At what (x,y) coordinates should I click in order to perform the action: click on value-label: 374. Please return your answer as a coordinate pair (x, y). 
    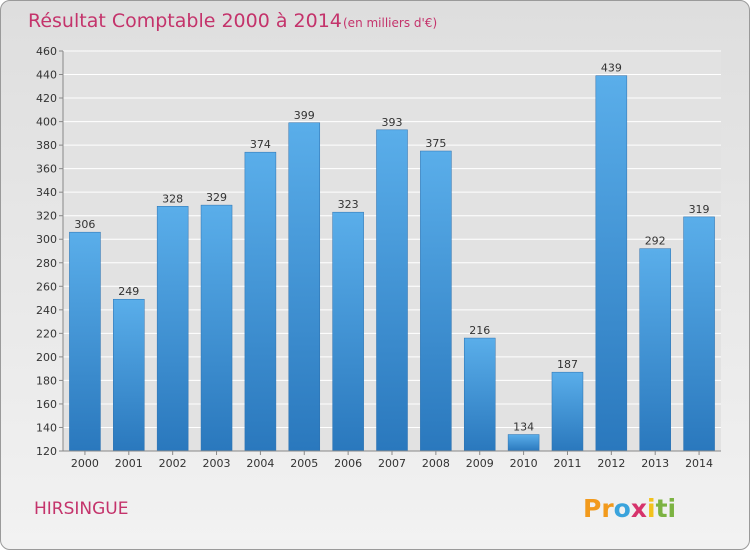
    Looking at the image, I should click on (260, 144).